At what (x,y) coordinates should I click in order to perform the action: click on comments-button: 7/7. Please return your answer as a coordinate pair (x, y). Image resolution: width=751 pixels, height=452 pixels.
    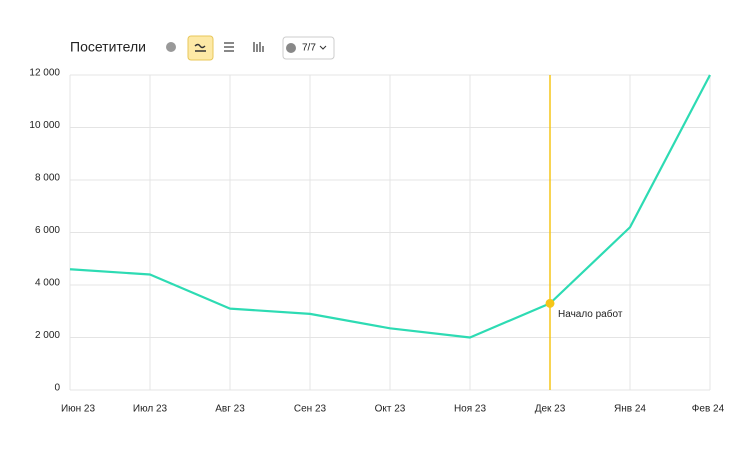
    Looking at the image, I should click on (308, 48).